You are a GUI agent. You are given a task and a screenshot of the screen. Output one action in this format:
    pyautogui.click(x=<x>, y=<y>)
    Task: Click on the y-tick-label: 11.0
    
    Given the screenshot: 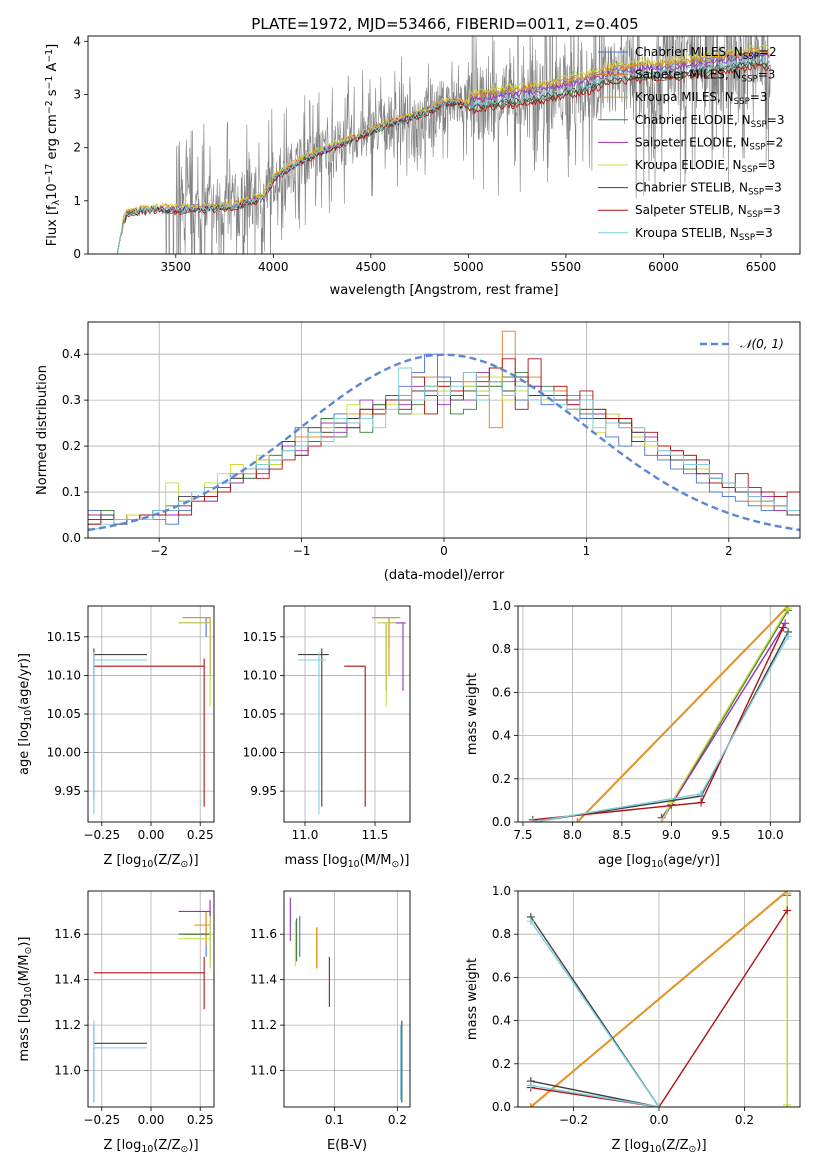 What is the action you would take?
    pyautogui.click(x=67, y=1071)
    